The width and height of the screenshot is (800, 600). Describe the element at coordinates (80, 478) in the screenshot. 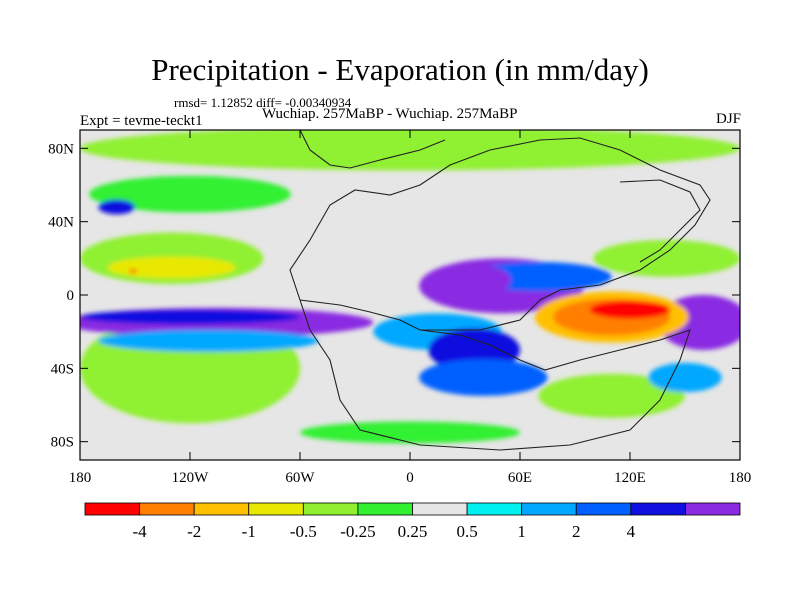

I see `x-tick-label-0: 180` at that location.